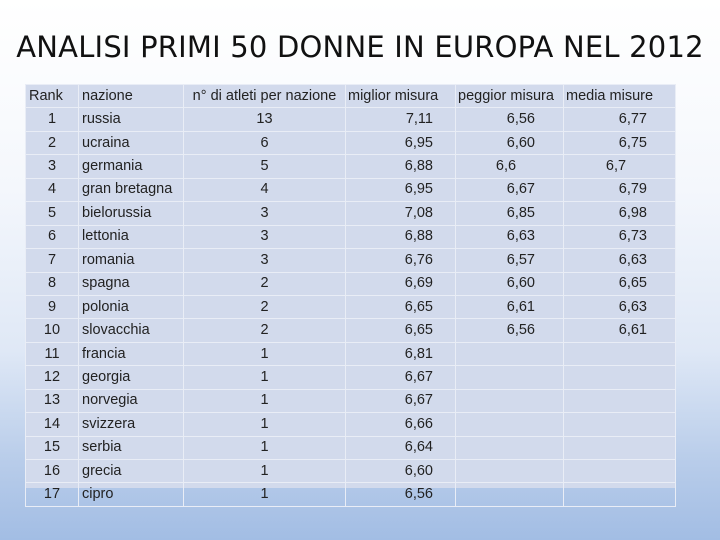 Image resolution: width=720 pixels, height=540 pixels. I want to click on cell-best: 6,64, so click(400, 448).